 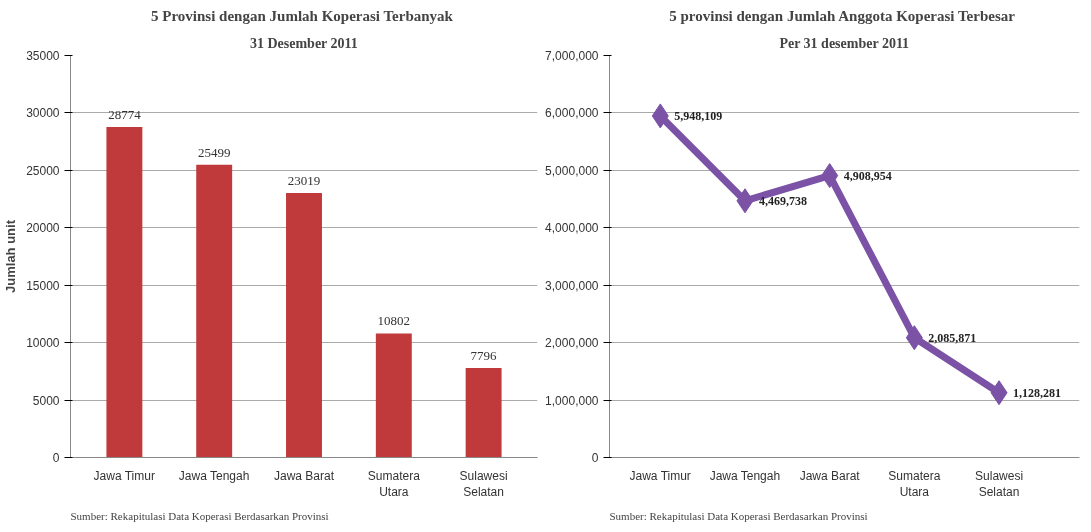 What do you see at coordinates (572, 343) in the screenshot?
I see `y-tick-label: 2,000,000` at bounding box center [572, 343].